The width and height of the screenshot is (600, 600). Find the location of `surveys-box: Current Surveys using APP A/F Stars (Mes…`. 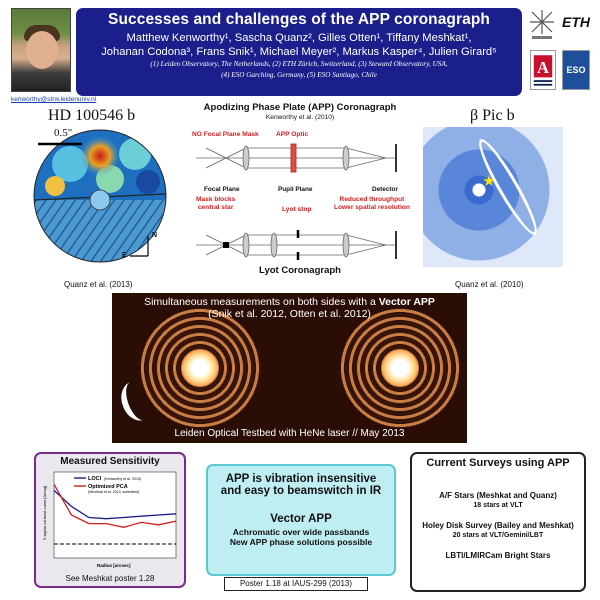

surveys-box: Current Surveys using APP A/F Stars (Mes… is located at coordinates (498, 522).